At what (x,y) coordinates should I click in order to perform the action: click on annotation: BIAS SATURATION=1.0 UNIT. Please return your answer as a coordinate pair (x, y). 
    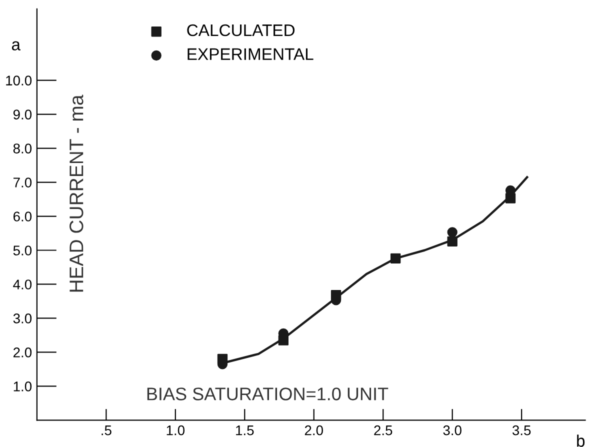
    Looking at the image, I should click on (267, 394).